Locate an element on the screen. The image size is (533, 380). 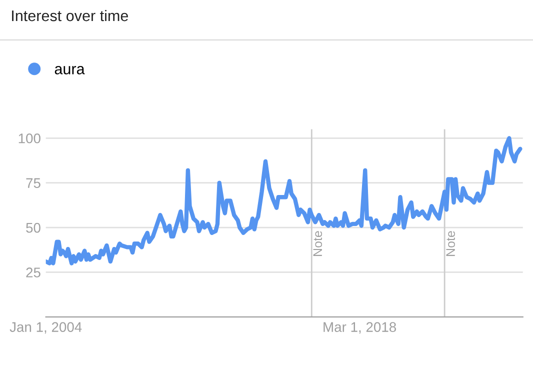
y-tick-label: 75 is located at coordinates (33, 183).